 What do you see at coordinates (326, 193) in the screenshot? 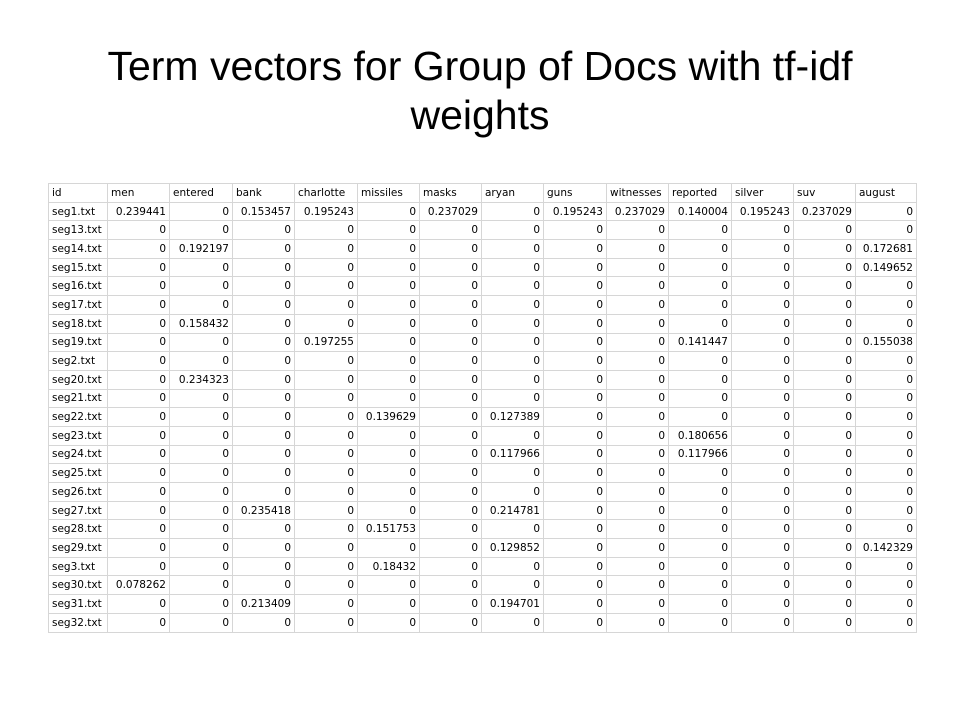
I see `column-header-charlotte: charlotte` at bounding box center [326, 193].